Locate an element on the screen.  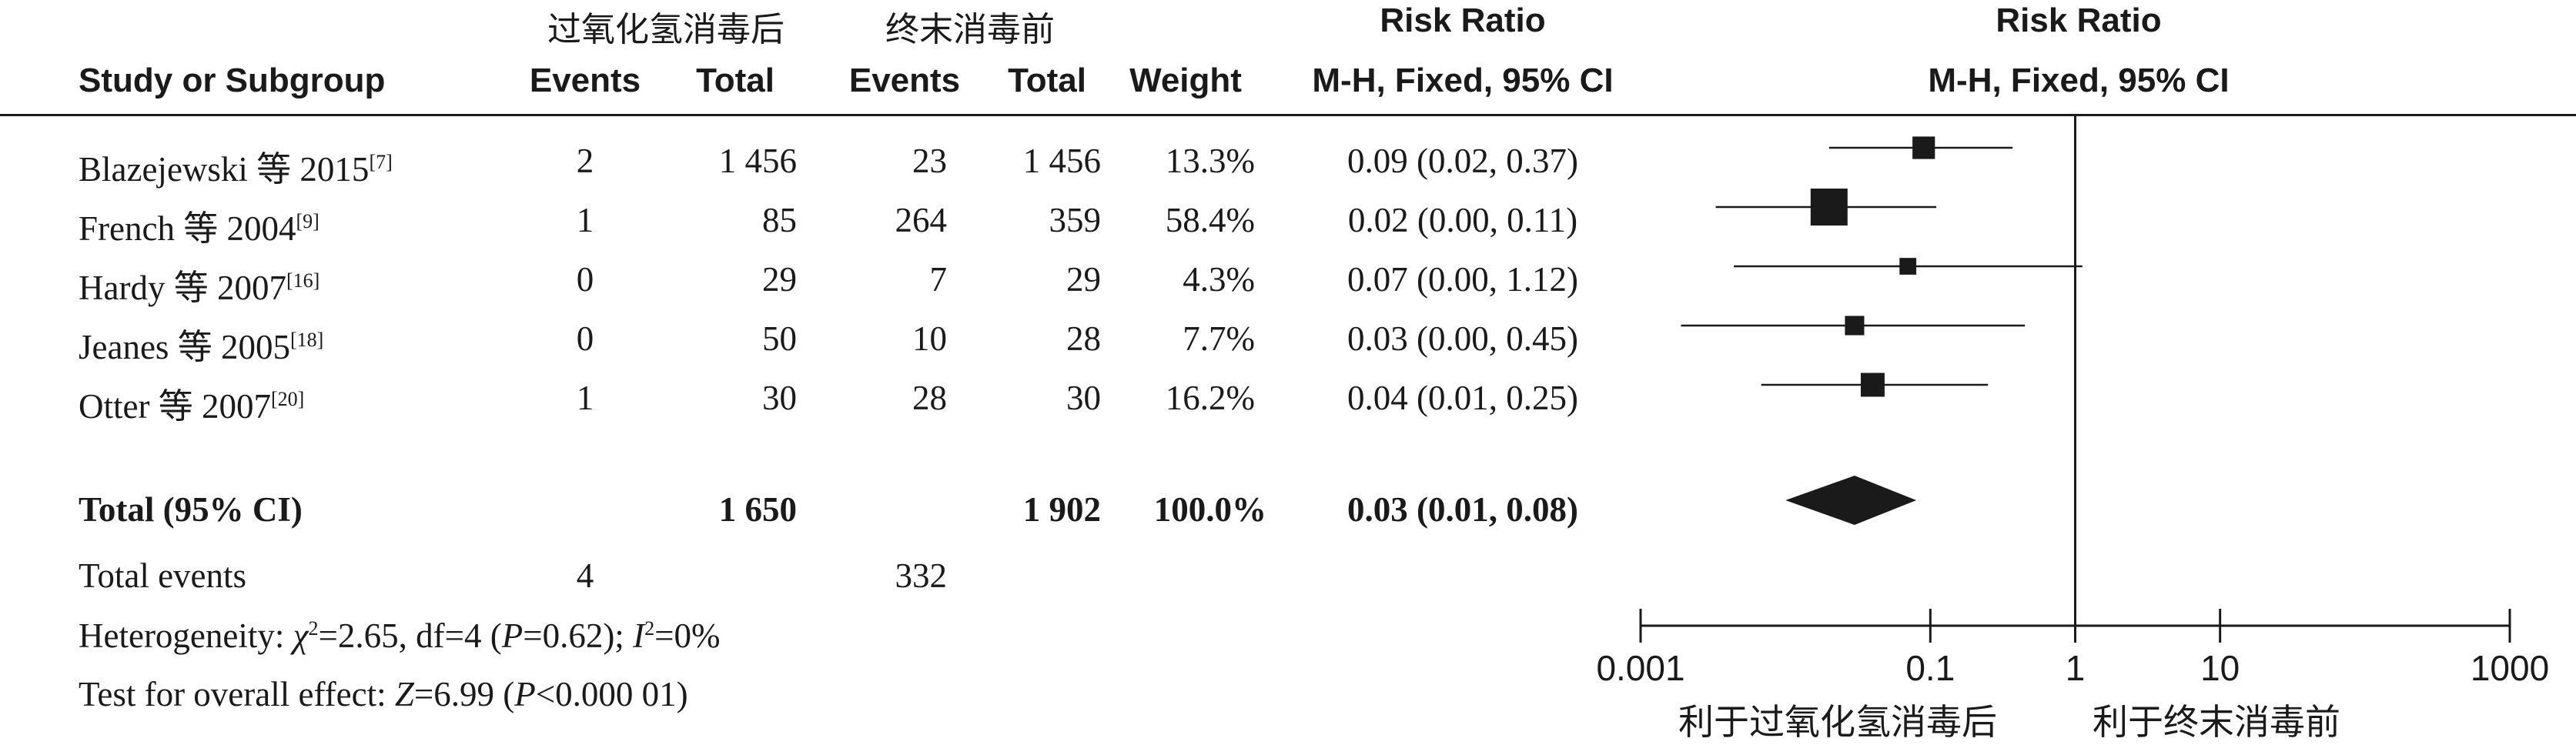
total-events2: 332 is located at coordinates (922, 575).